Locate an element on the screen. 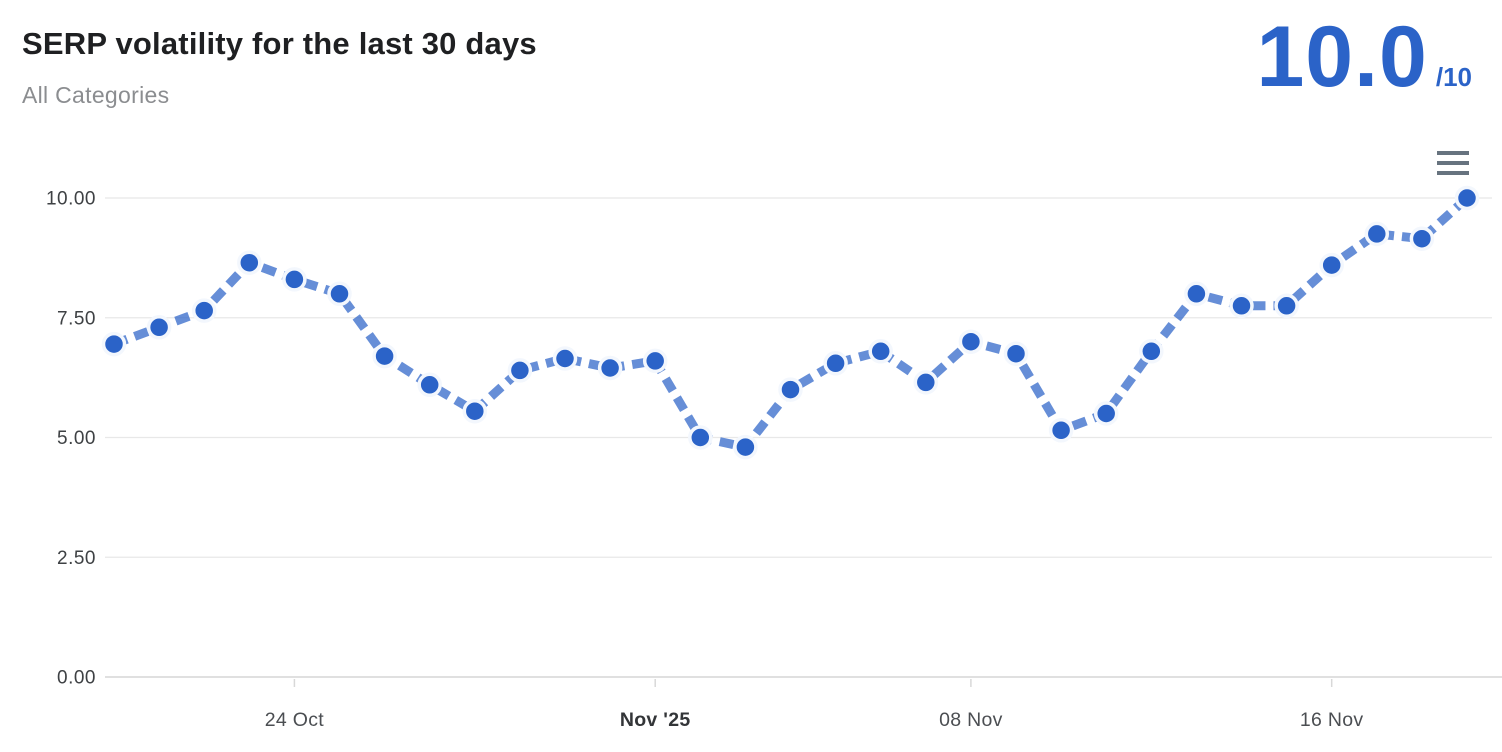 The image size is (1502, 752). score-value: 10.0 is located at coordinates (1342, 57).